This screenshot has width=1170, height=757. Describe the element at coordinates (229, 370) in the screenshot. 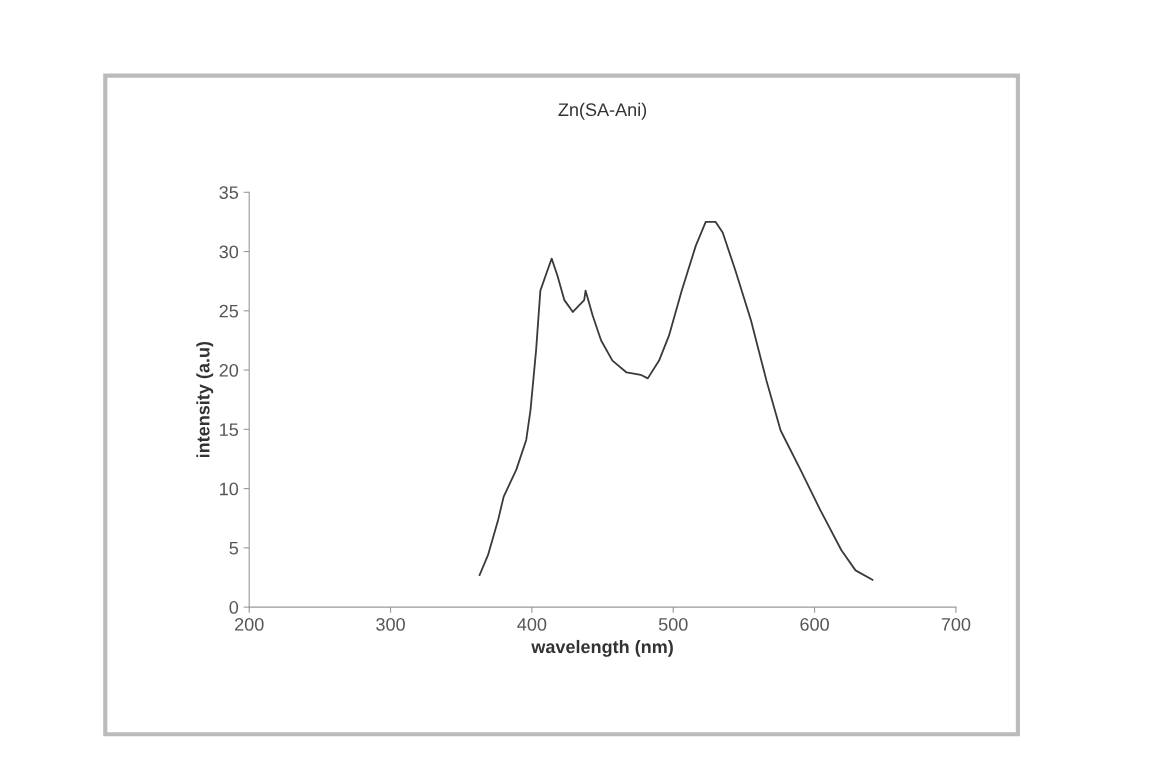

I see `y-tick-label: 20` at that location.